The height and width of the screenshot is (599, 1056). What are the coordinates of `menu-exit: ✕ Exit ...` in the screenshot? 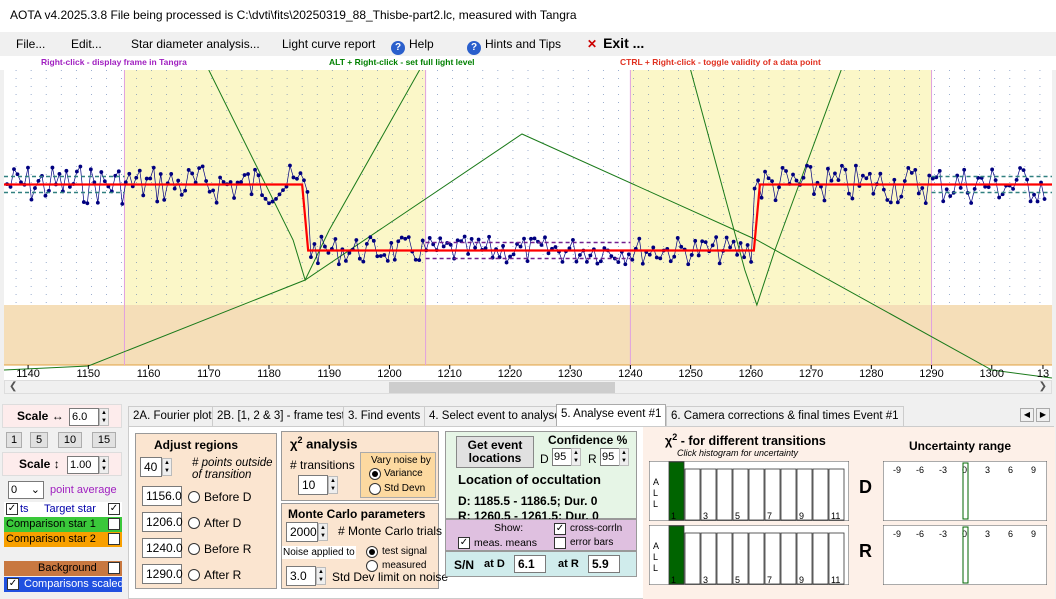 It's located at (615, 43).